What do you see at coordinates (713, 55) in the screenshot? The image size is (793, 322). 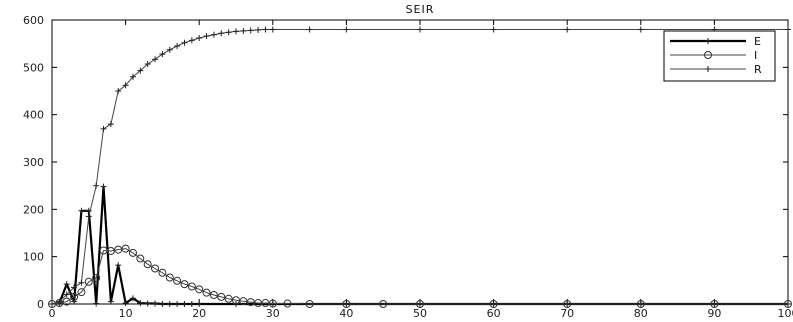 I see `legend-item-I: I` at bounding box center [713, 55].